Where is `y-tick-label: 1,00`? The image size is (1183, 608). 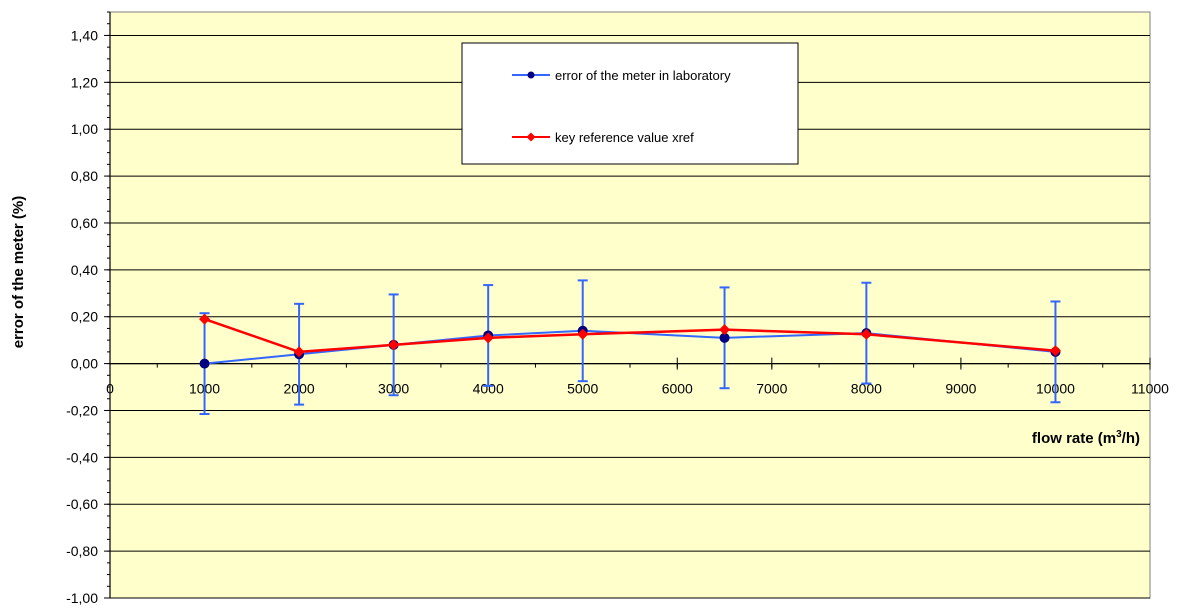 y-tick-label: 1,00 is located at coordinates (84, 129).